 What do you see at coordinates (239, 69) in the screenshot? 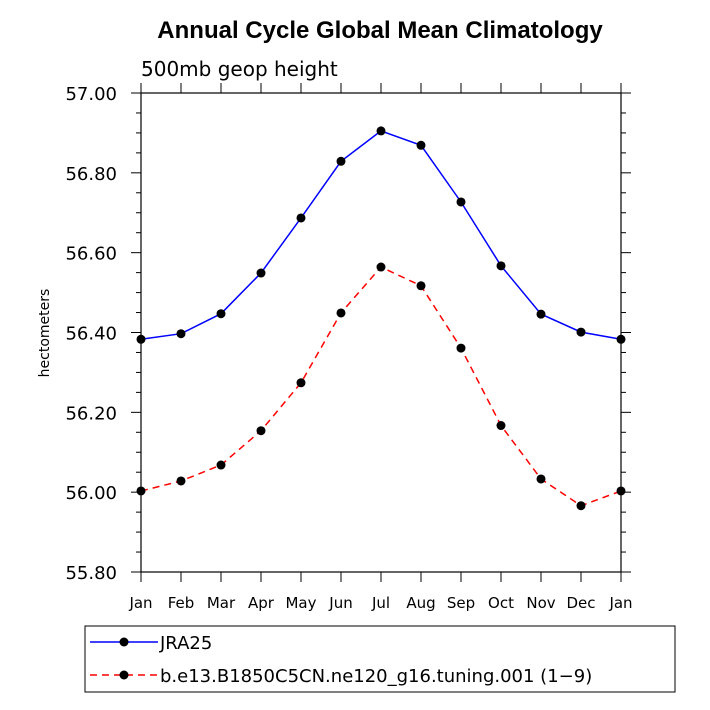
I see `chart-subtitle: 500mb geop height` at bounding box center [239, 69].